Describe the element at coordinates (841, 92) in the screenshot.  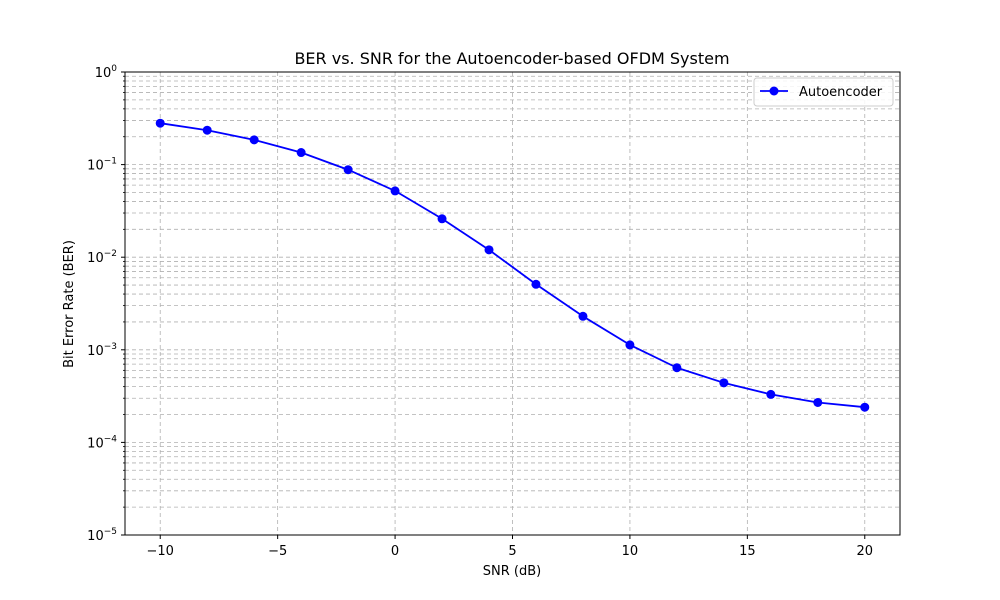
I see `legend-label: Autoencoder` at that location.